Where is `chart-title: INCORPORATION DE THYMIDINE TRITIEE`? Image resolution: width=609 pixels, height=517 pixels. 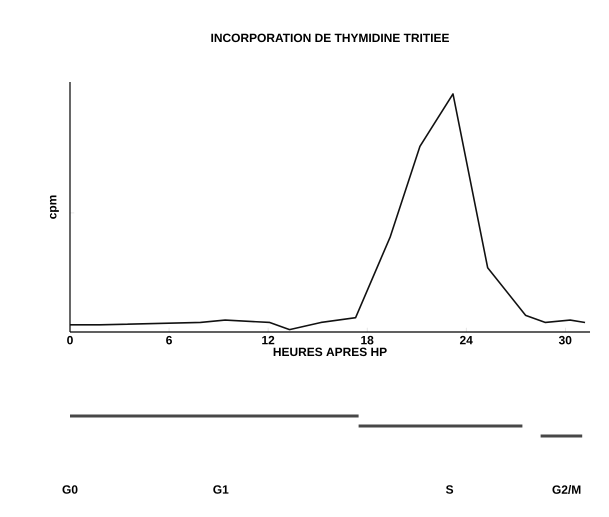
chart-title: INCORPORATION DE THYMIDINE TRITIEE is located at coordinates (330, 38).